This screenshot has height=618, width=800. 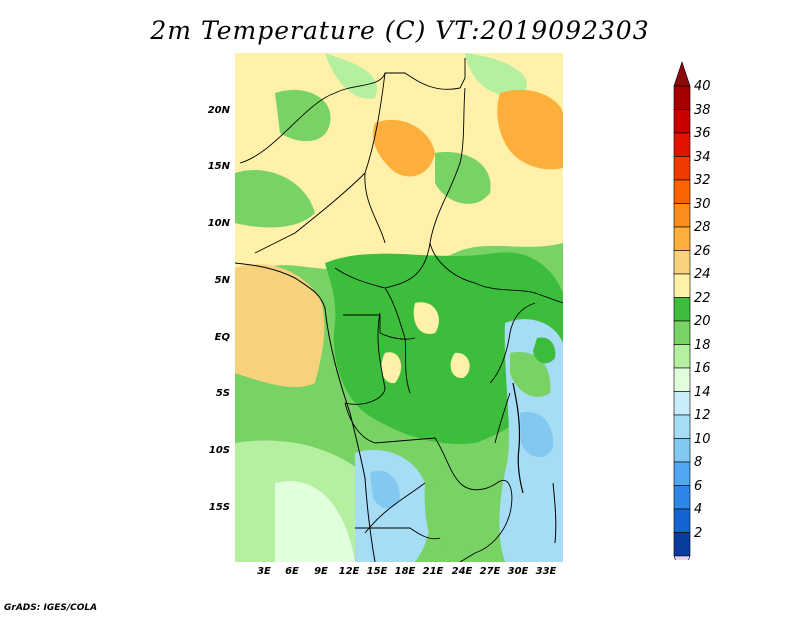 What do you see at coordinates (544, 350) in the screenshot?
I see `region-lake-victoria` at bounding box center [544, 350].